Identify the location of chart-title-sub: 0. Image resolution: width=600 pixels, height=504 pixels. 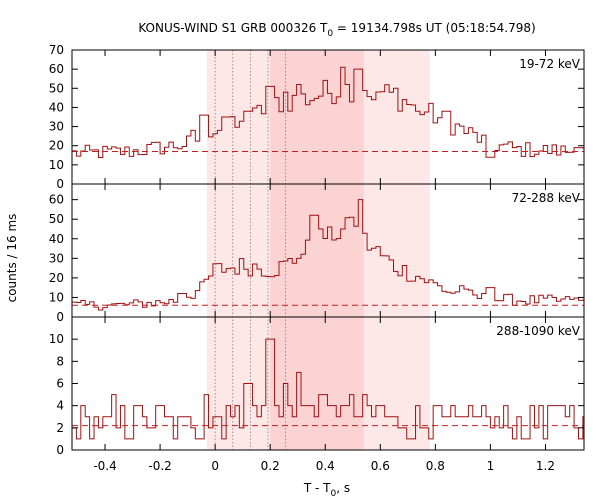
(330, 34).